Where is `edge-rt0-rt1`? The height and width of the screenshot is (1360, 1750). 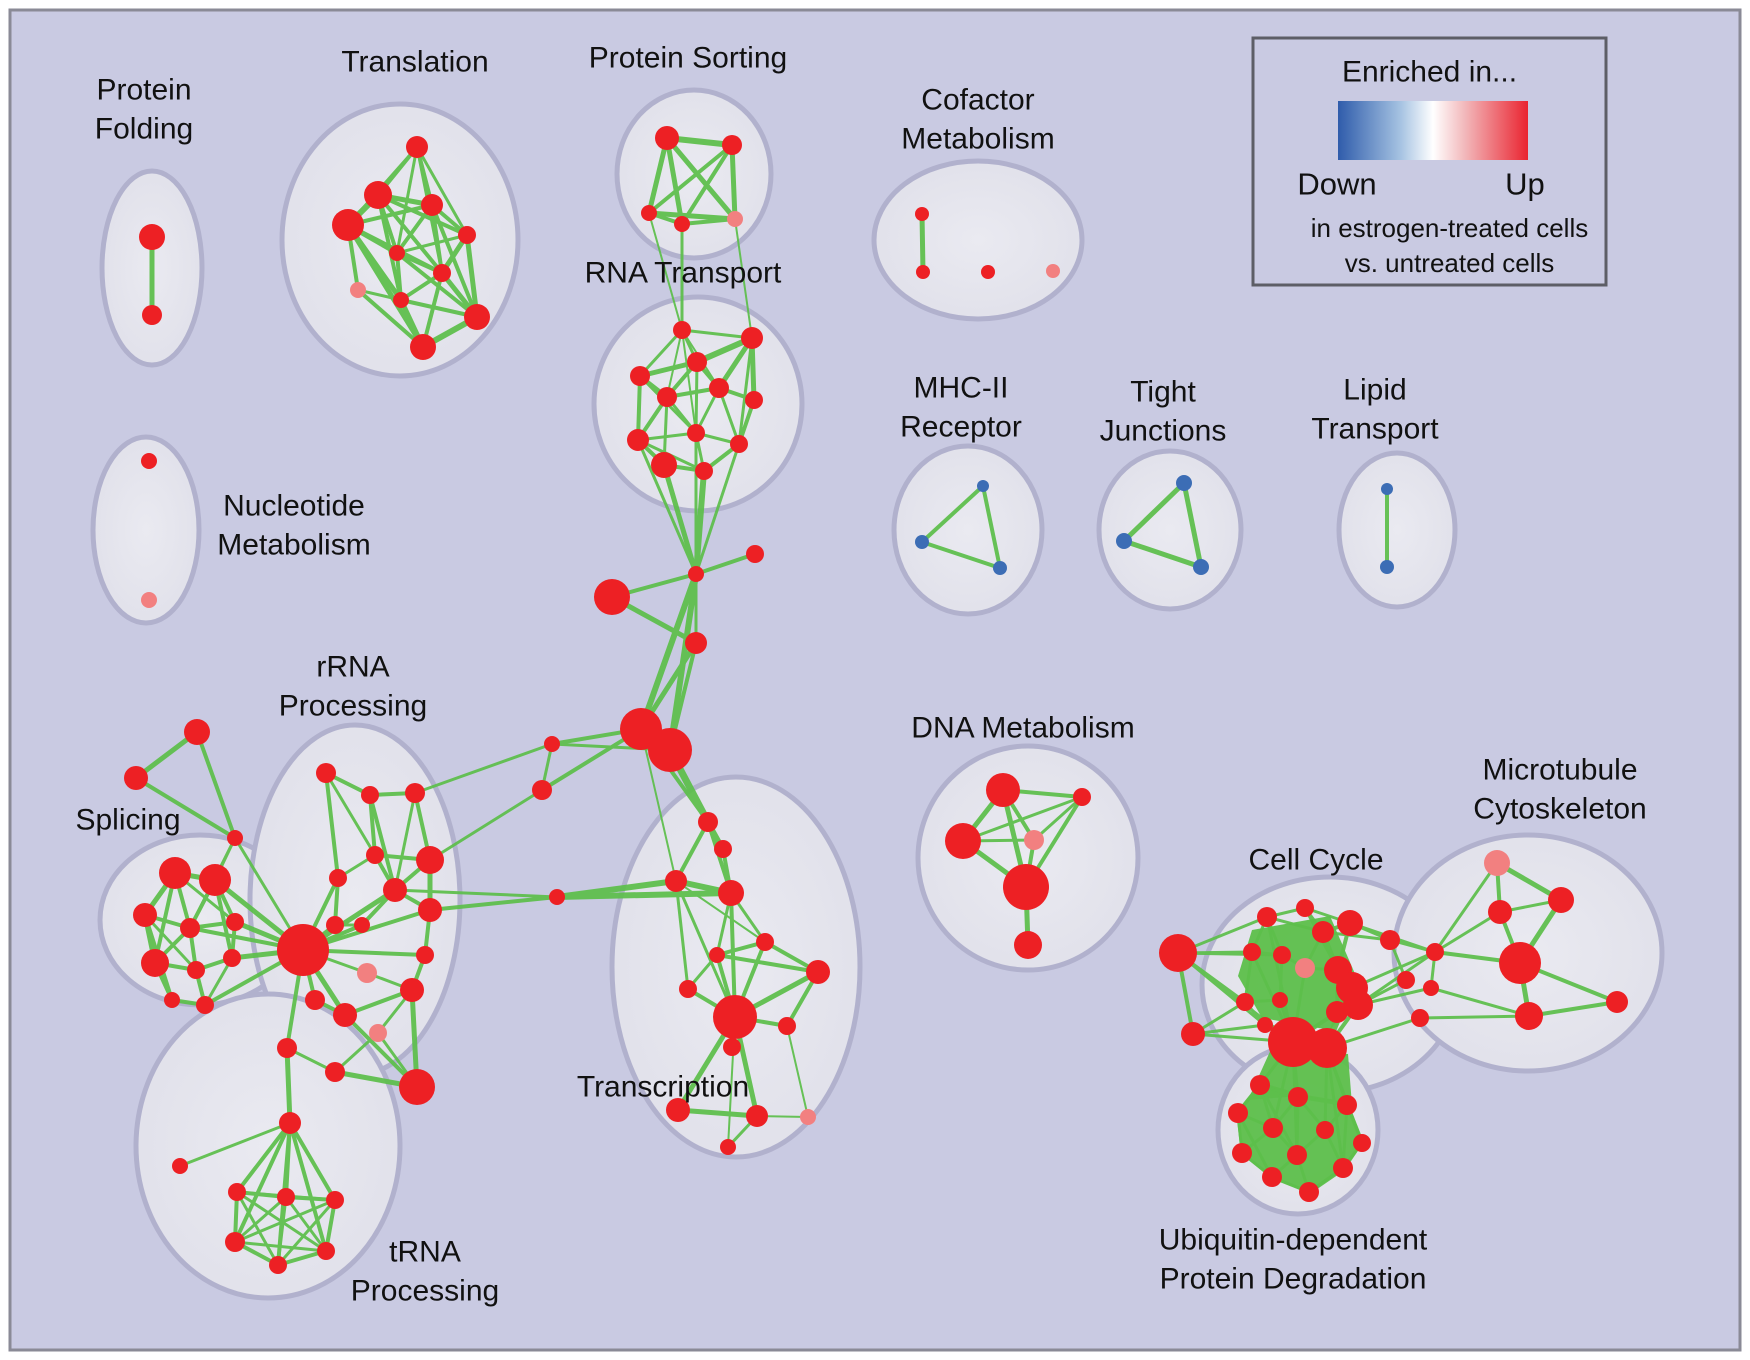
edge-rt0-rt1 is located at coordinates (717, 334).